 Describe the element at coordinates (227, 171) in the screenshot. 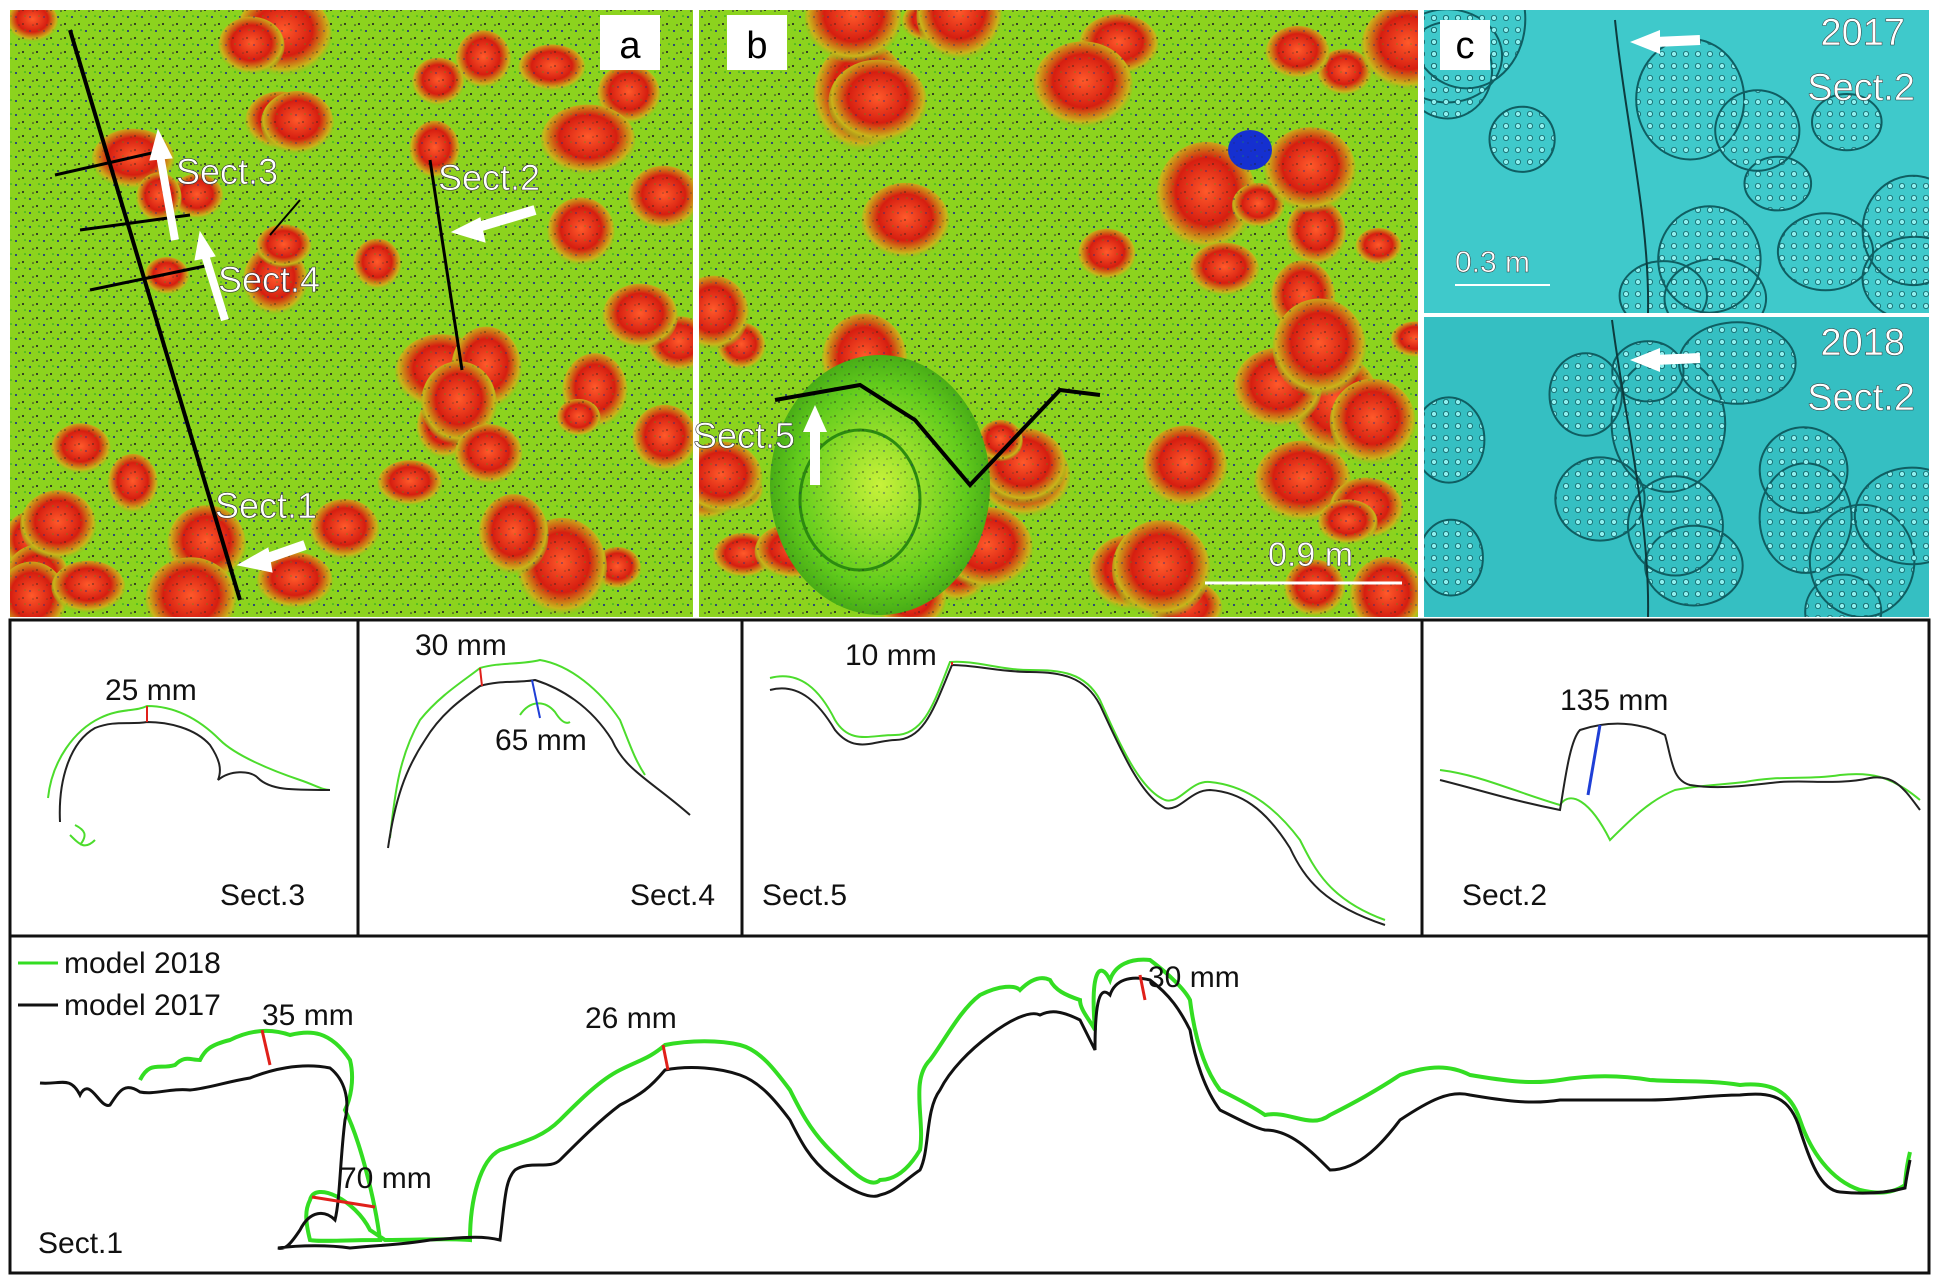

I see `panel-a-label-sect3: Sect.3` at that location.